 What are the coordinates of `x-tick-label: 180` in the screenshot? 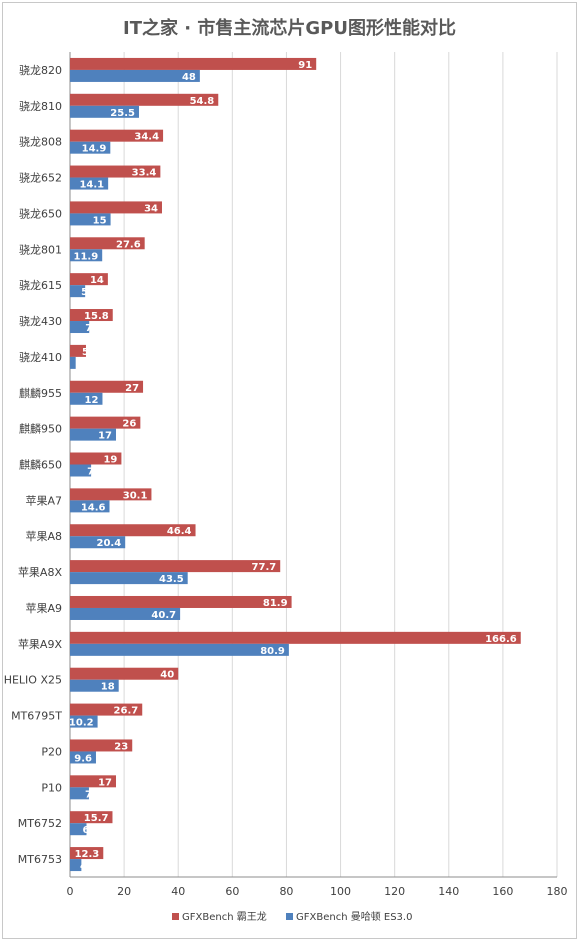 It's located at (557, 891).